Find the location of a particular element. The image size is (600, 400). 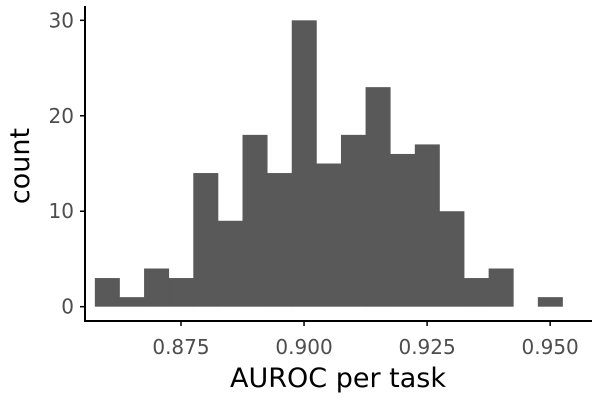

y-axis-ticks: 0 10 20 30 is located at coordinates (67, 163).